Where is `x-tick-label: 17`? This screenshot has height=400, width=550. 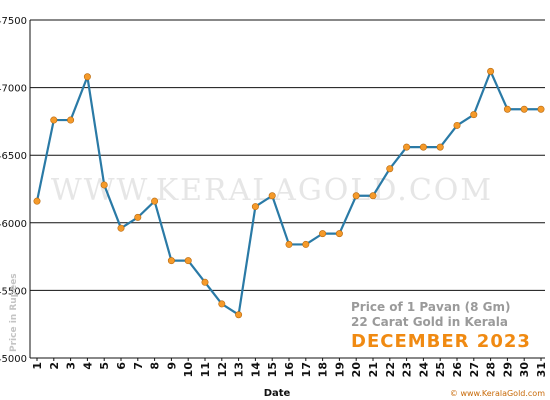 x-tick-label: 17 is located at coordinates (306, 369).